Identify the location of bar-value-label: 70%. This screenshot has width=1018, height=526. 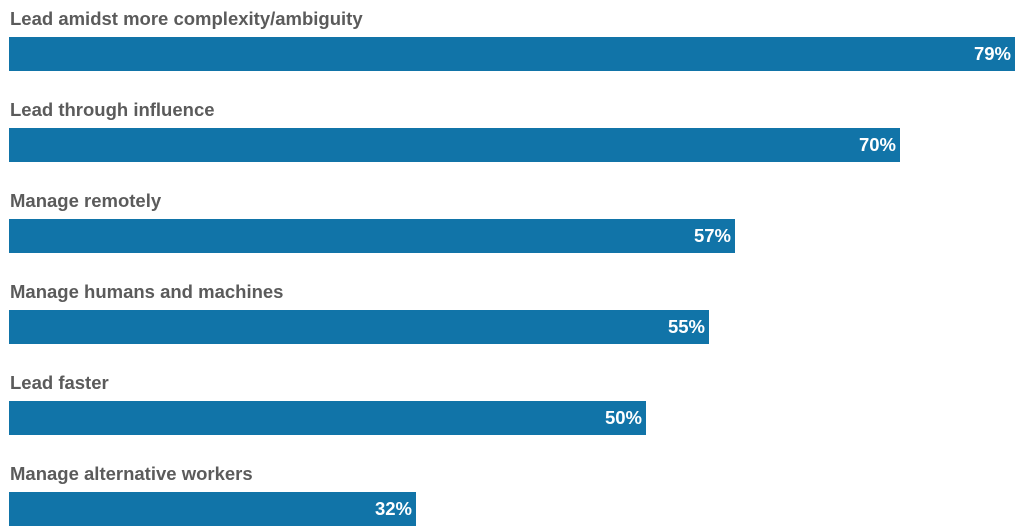
(877, 144).